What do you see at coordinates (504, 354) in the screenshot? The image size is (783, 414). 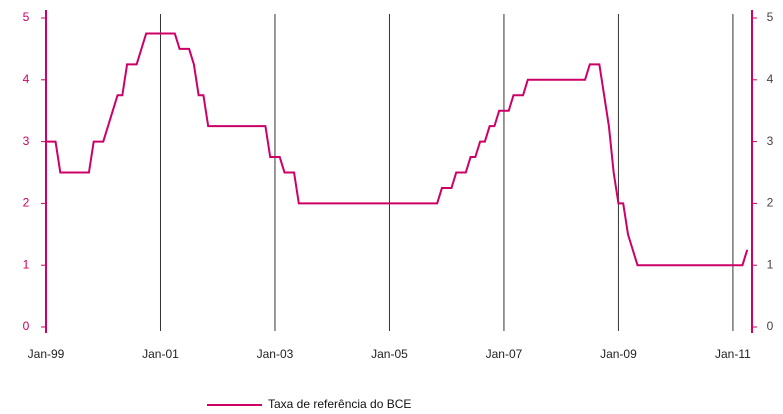 I see `x-tick-label: Jan-07` at bounding box center [504, 354].